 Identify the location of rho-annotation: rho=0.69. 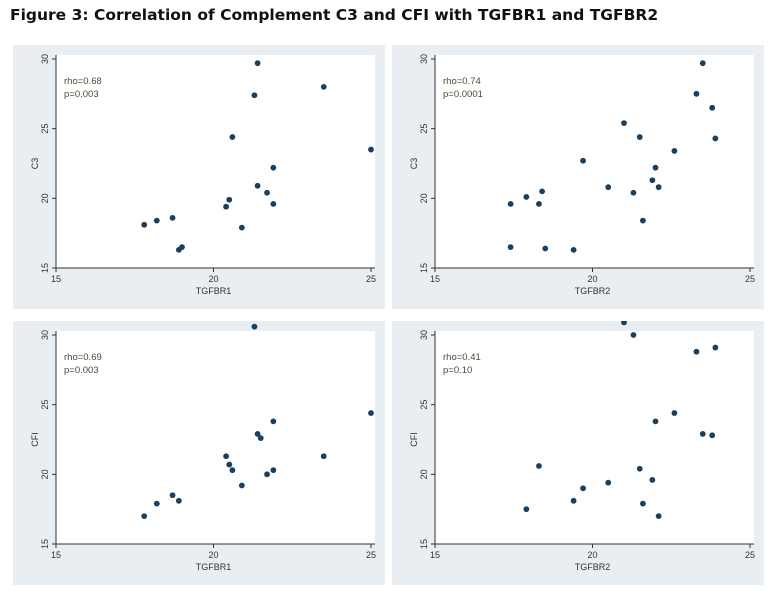
(83, 357).